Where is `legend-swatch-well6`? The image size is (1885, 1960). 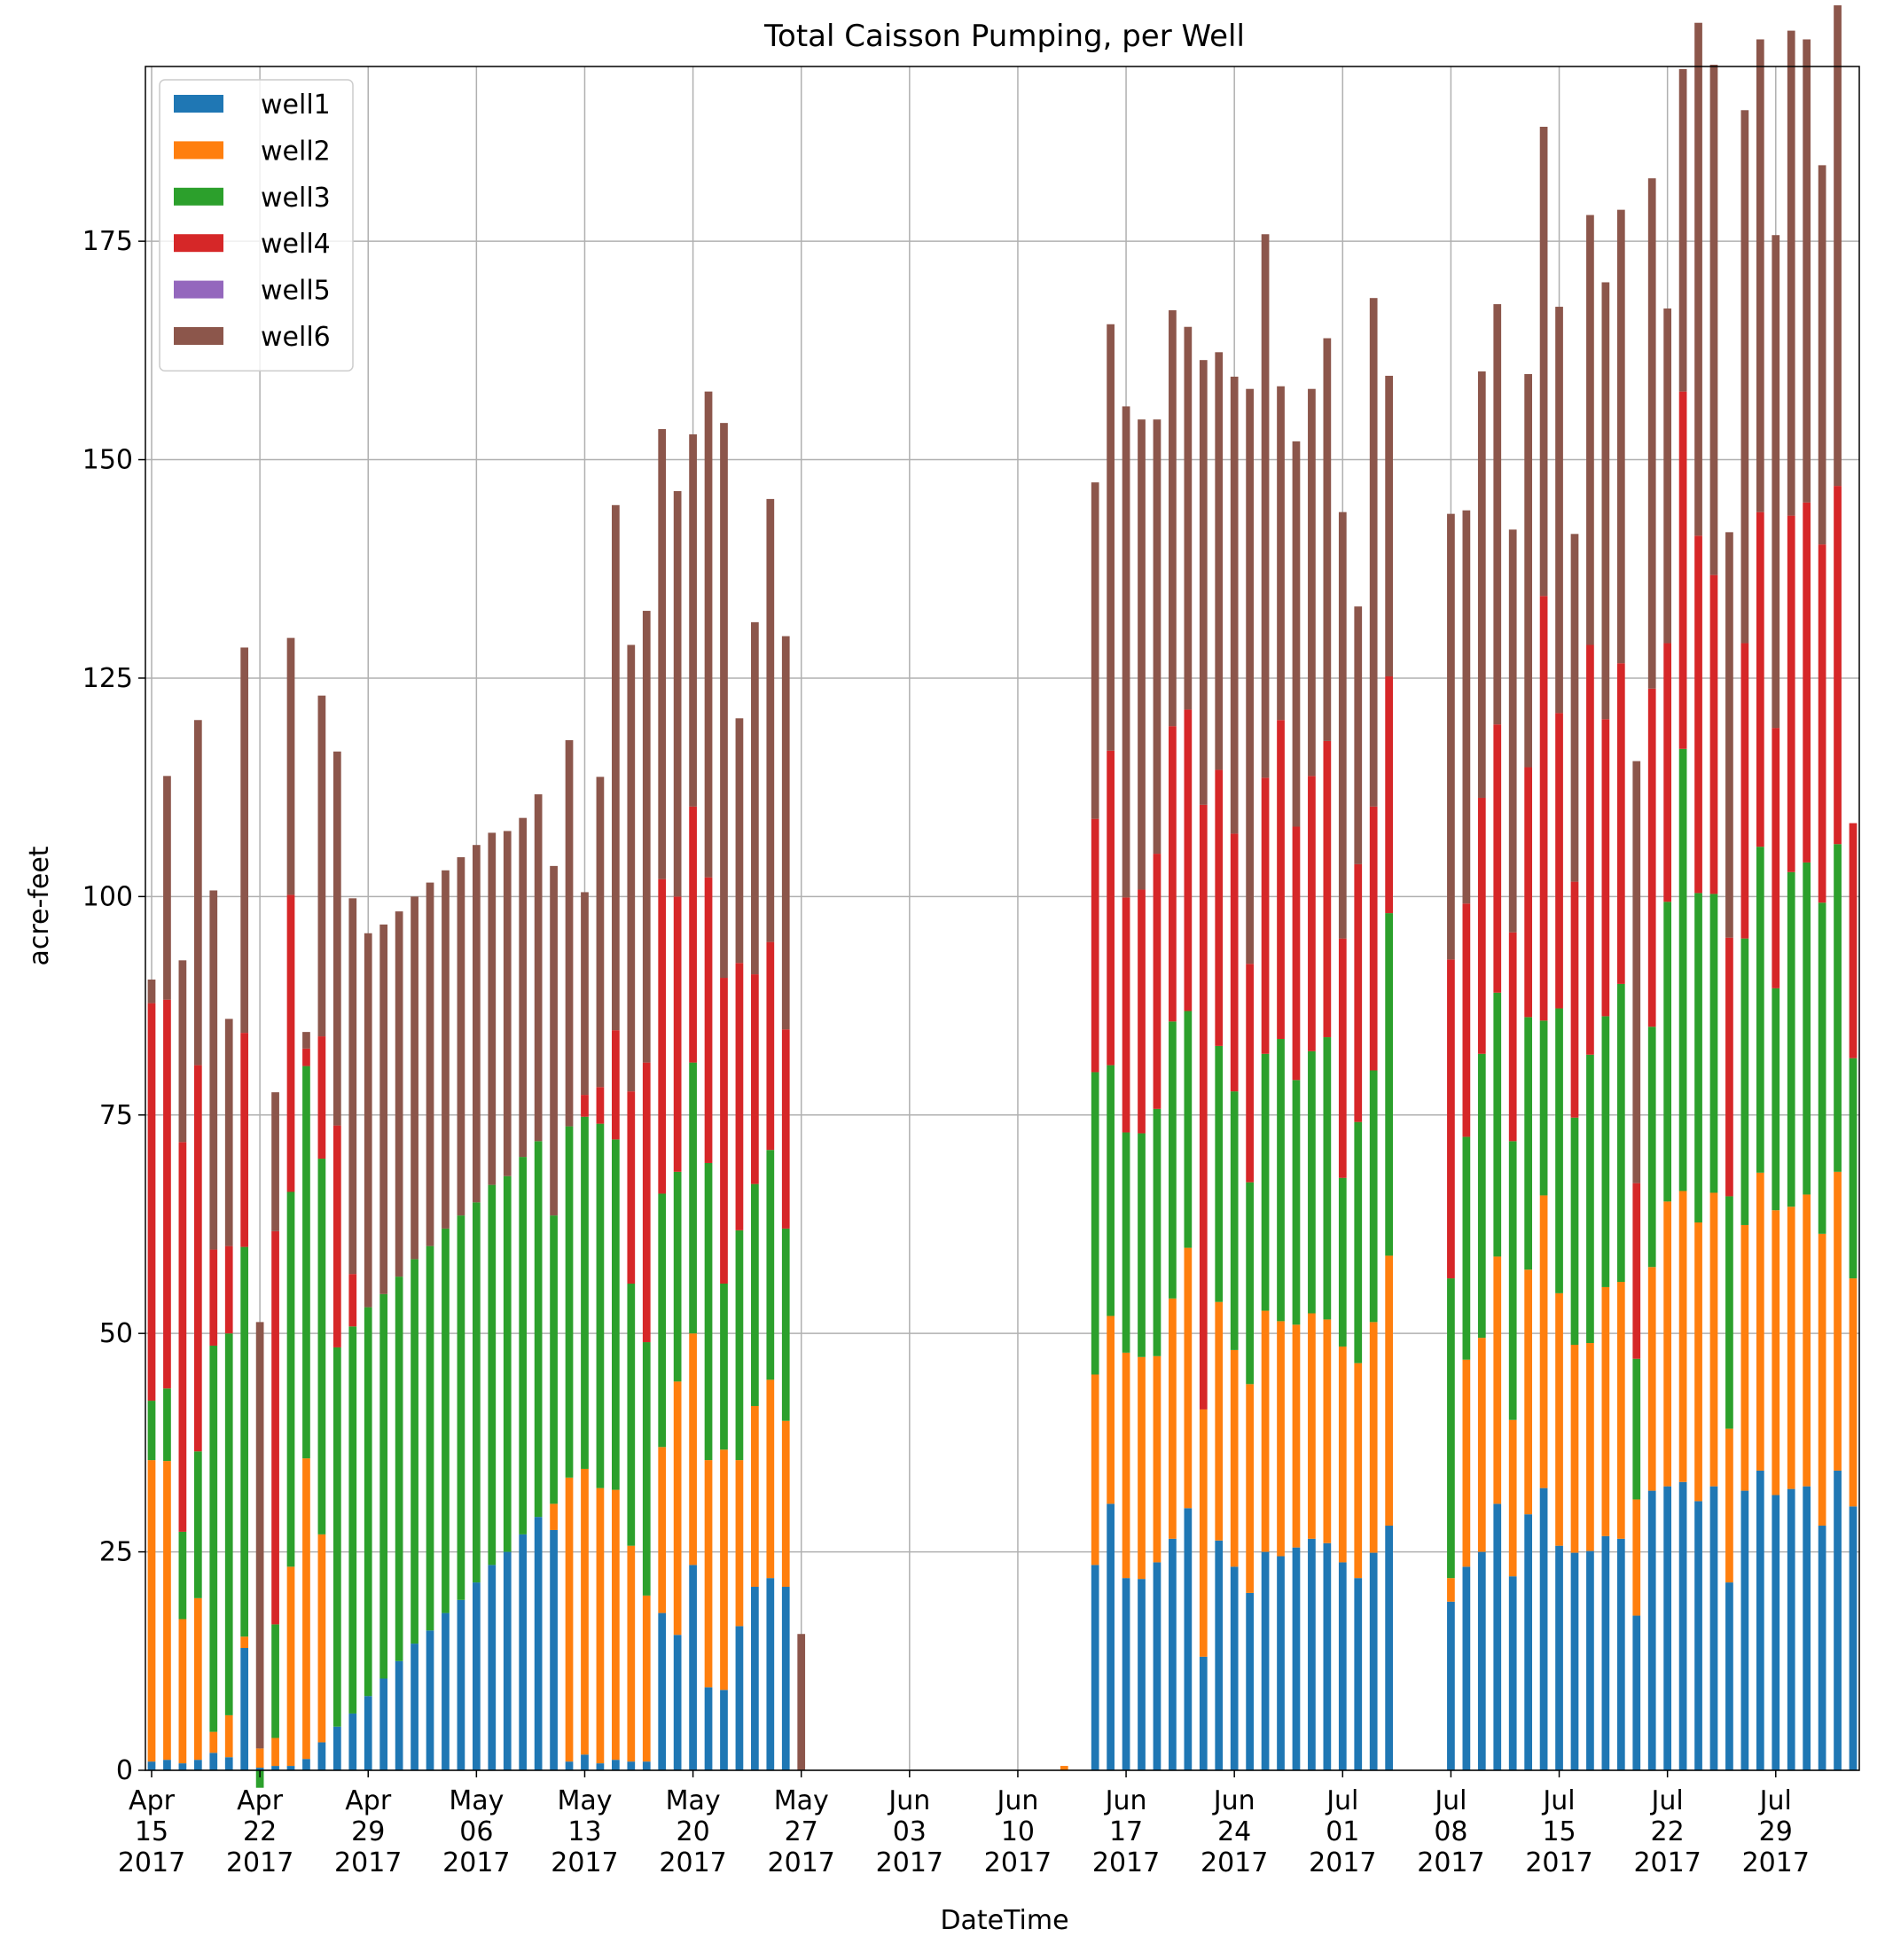
legend-swatch-well6 is located at coordinates (198, 336).